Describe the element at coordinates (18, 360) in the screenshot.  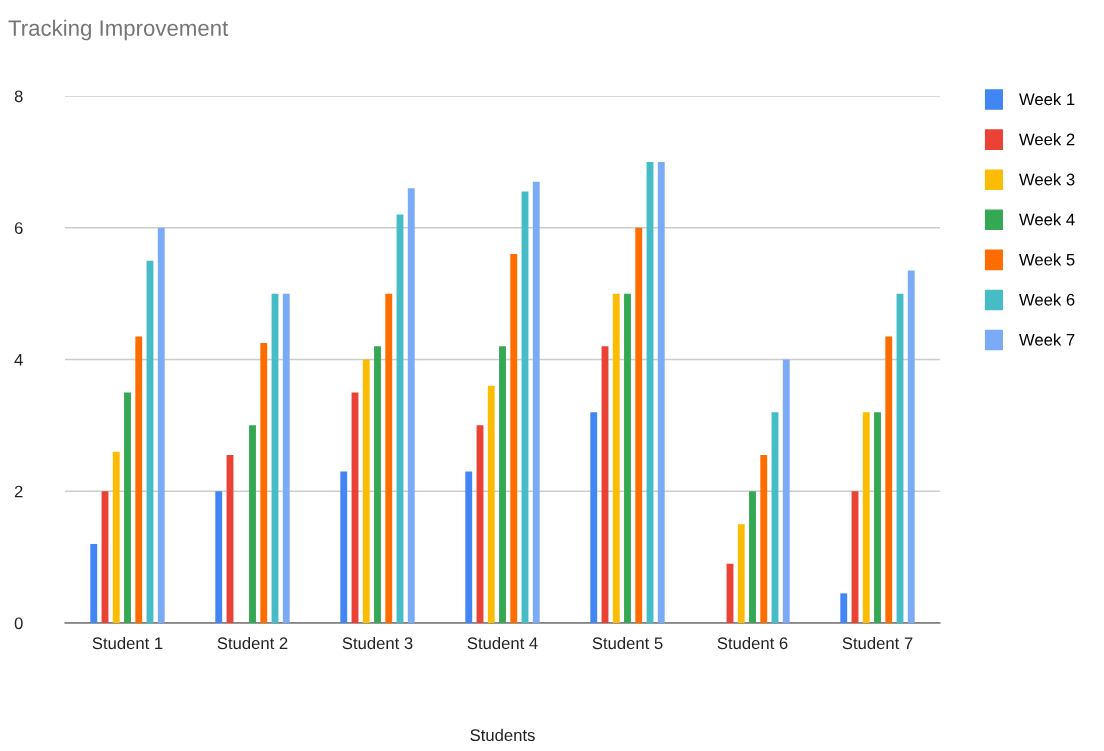
I see `y-tick-label: 4` at that location.